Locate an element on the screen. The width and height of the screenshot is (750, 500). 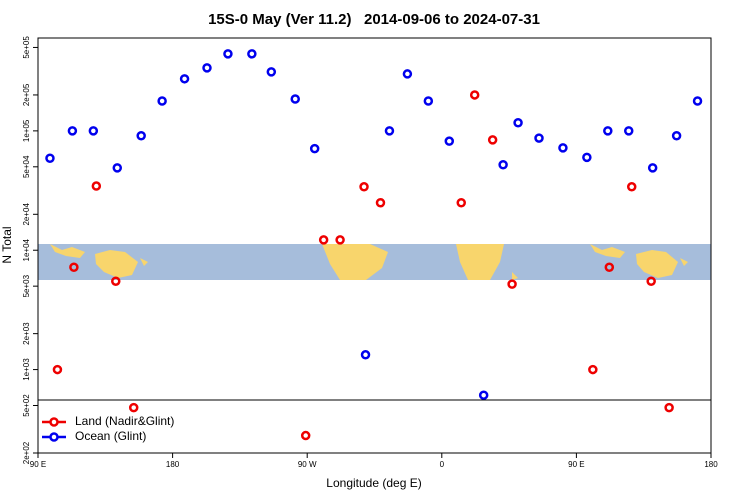
legend-box is located at coordinates (374, 426).